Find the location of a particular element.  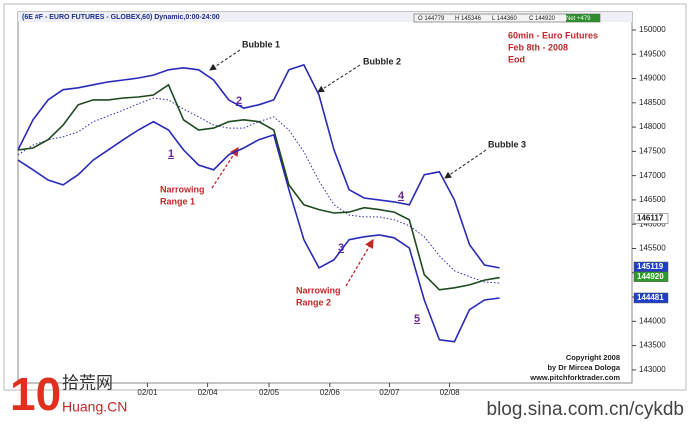

y-tick-label: 146500 is located at coordinates (652, 199).